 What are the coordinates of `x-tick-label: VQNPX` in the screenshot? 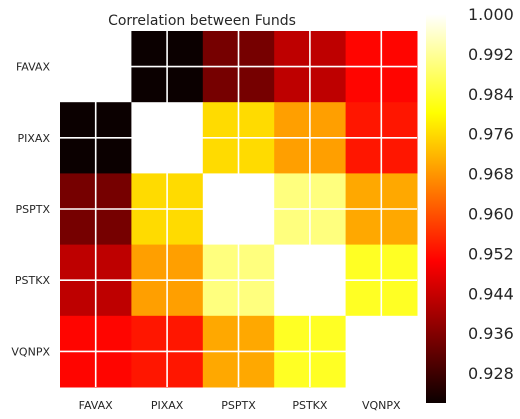 It's located at (381, 405).